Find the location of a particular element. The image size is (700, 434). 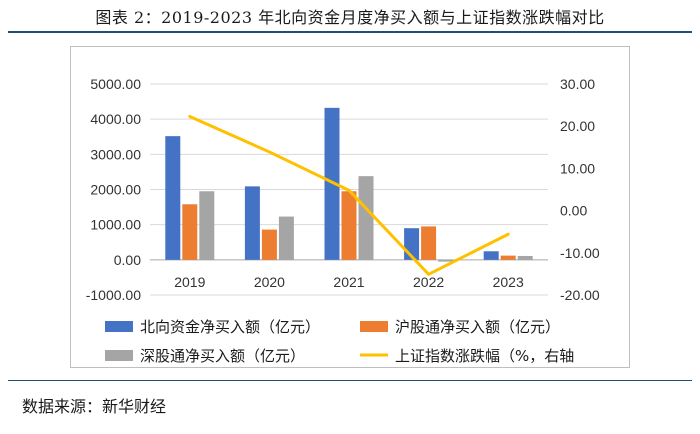

left-tick-label: 4000.00 is located at coordinates (115, 119).